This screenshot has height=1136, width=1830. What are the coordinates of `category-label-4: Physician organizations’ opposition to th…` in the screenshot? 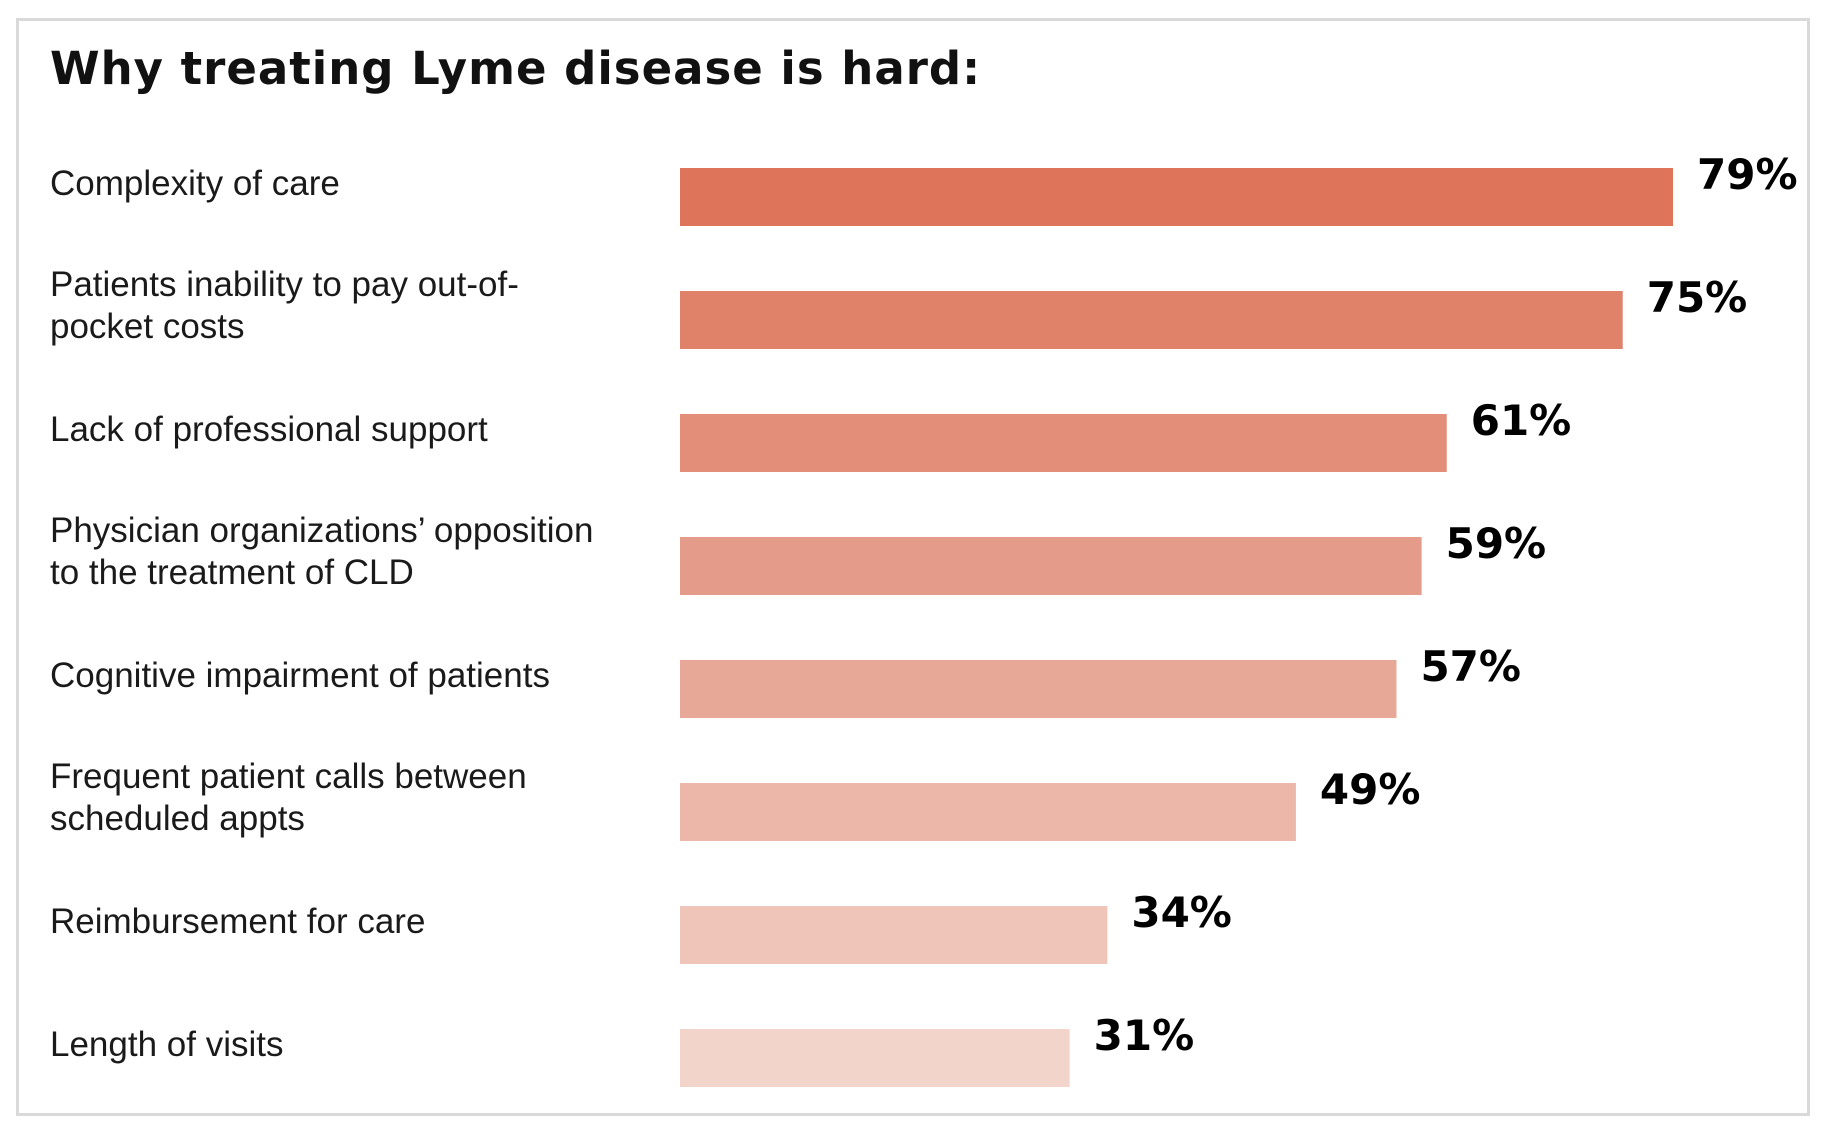 It's located at (321, 551).